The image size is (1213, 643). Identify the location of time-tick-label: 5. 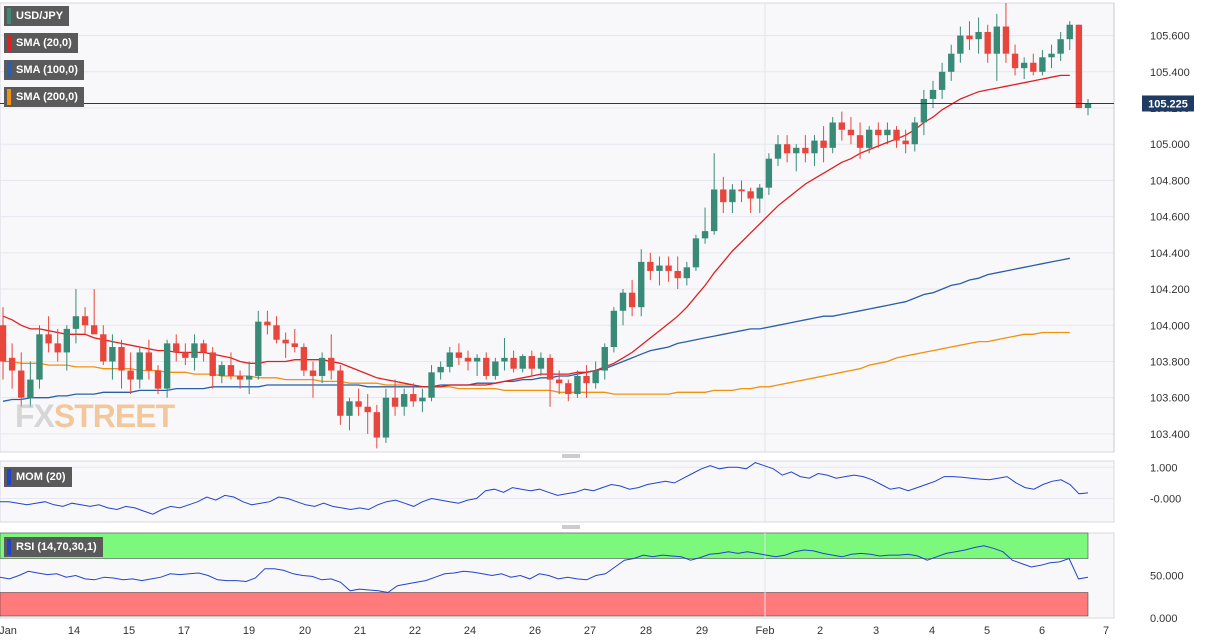
(987, 631).